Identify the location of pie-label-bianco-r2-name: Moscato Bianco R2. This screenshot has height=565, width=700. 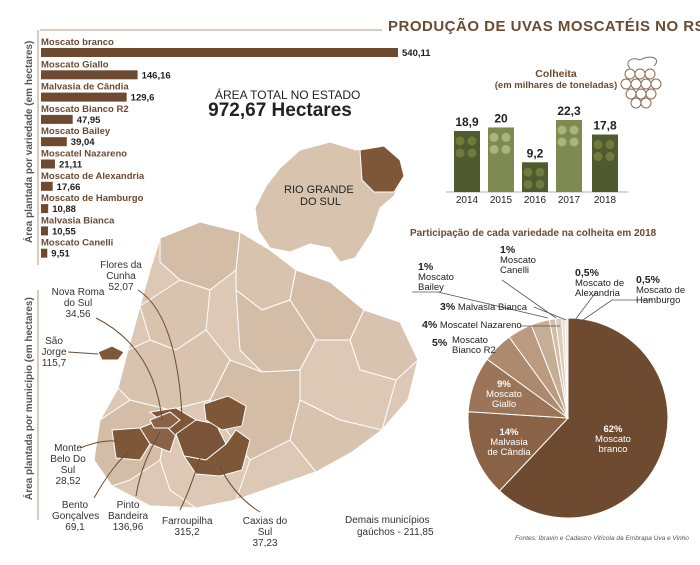
(474, 345).